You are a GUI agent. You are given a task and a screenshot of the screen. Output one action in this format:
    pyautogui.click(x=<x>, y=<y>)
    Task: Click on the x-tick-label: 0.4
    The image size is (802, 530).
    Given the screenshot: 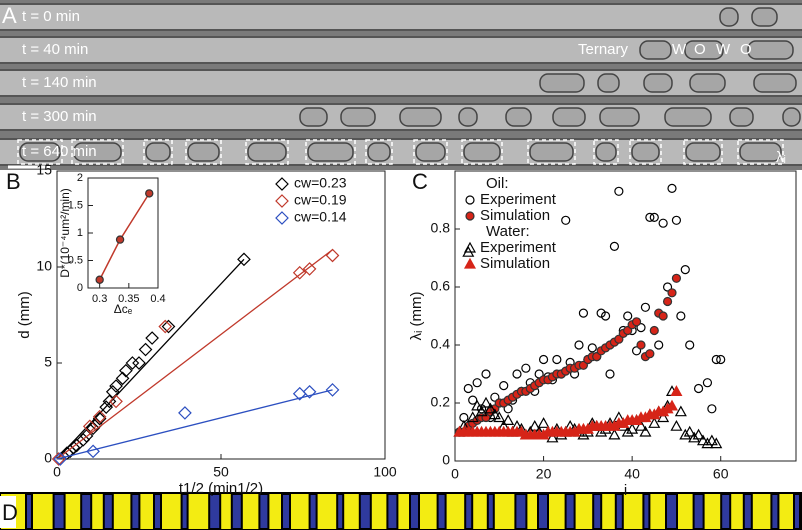 What is the action you would take?
    pyautogui.click(x=157, y=299)
    